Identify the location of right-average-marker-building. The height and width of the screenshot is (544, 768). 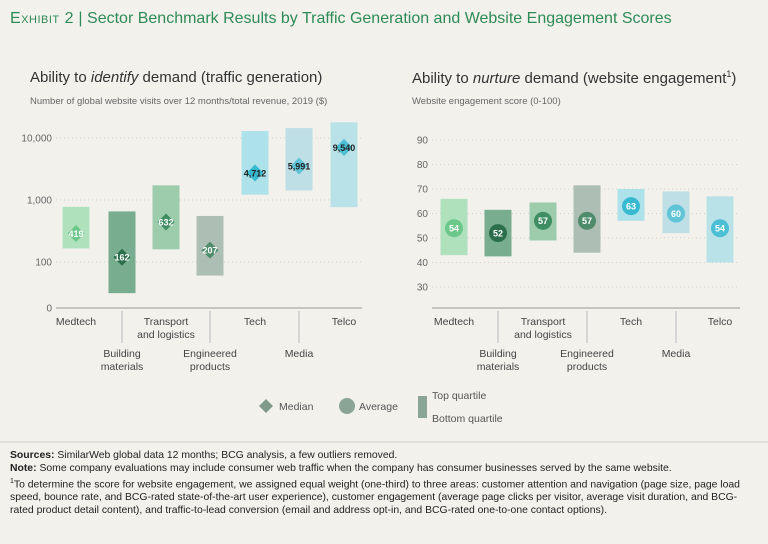
(498, 233).